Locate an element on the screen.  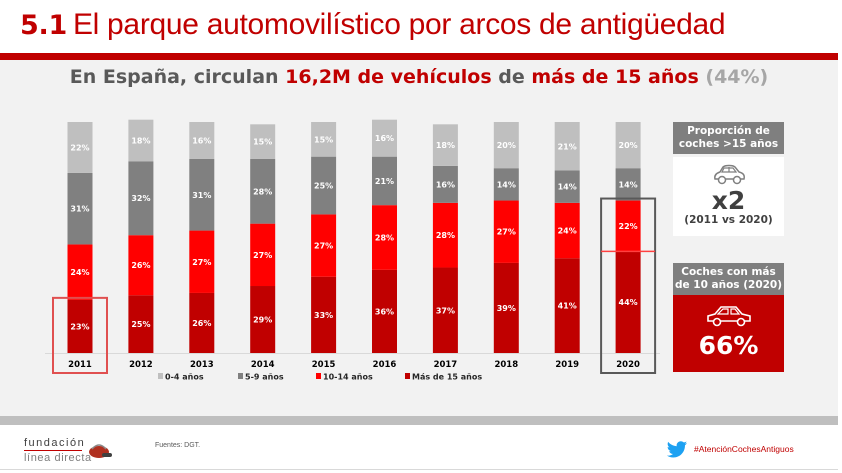
data-label: 33% is located at coordinates (323, 315).